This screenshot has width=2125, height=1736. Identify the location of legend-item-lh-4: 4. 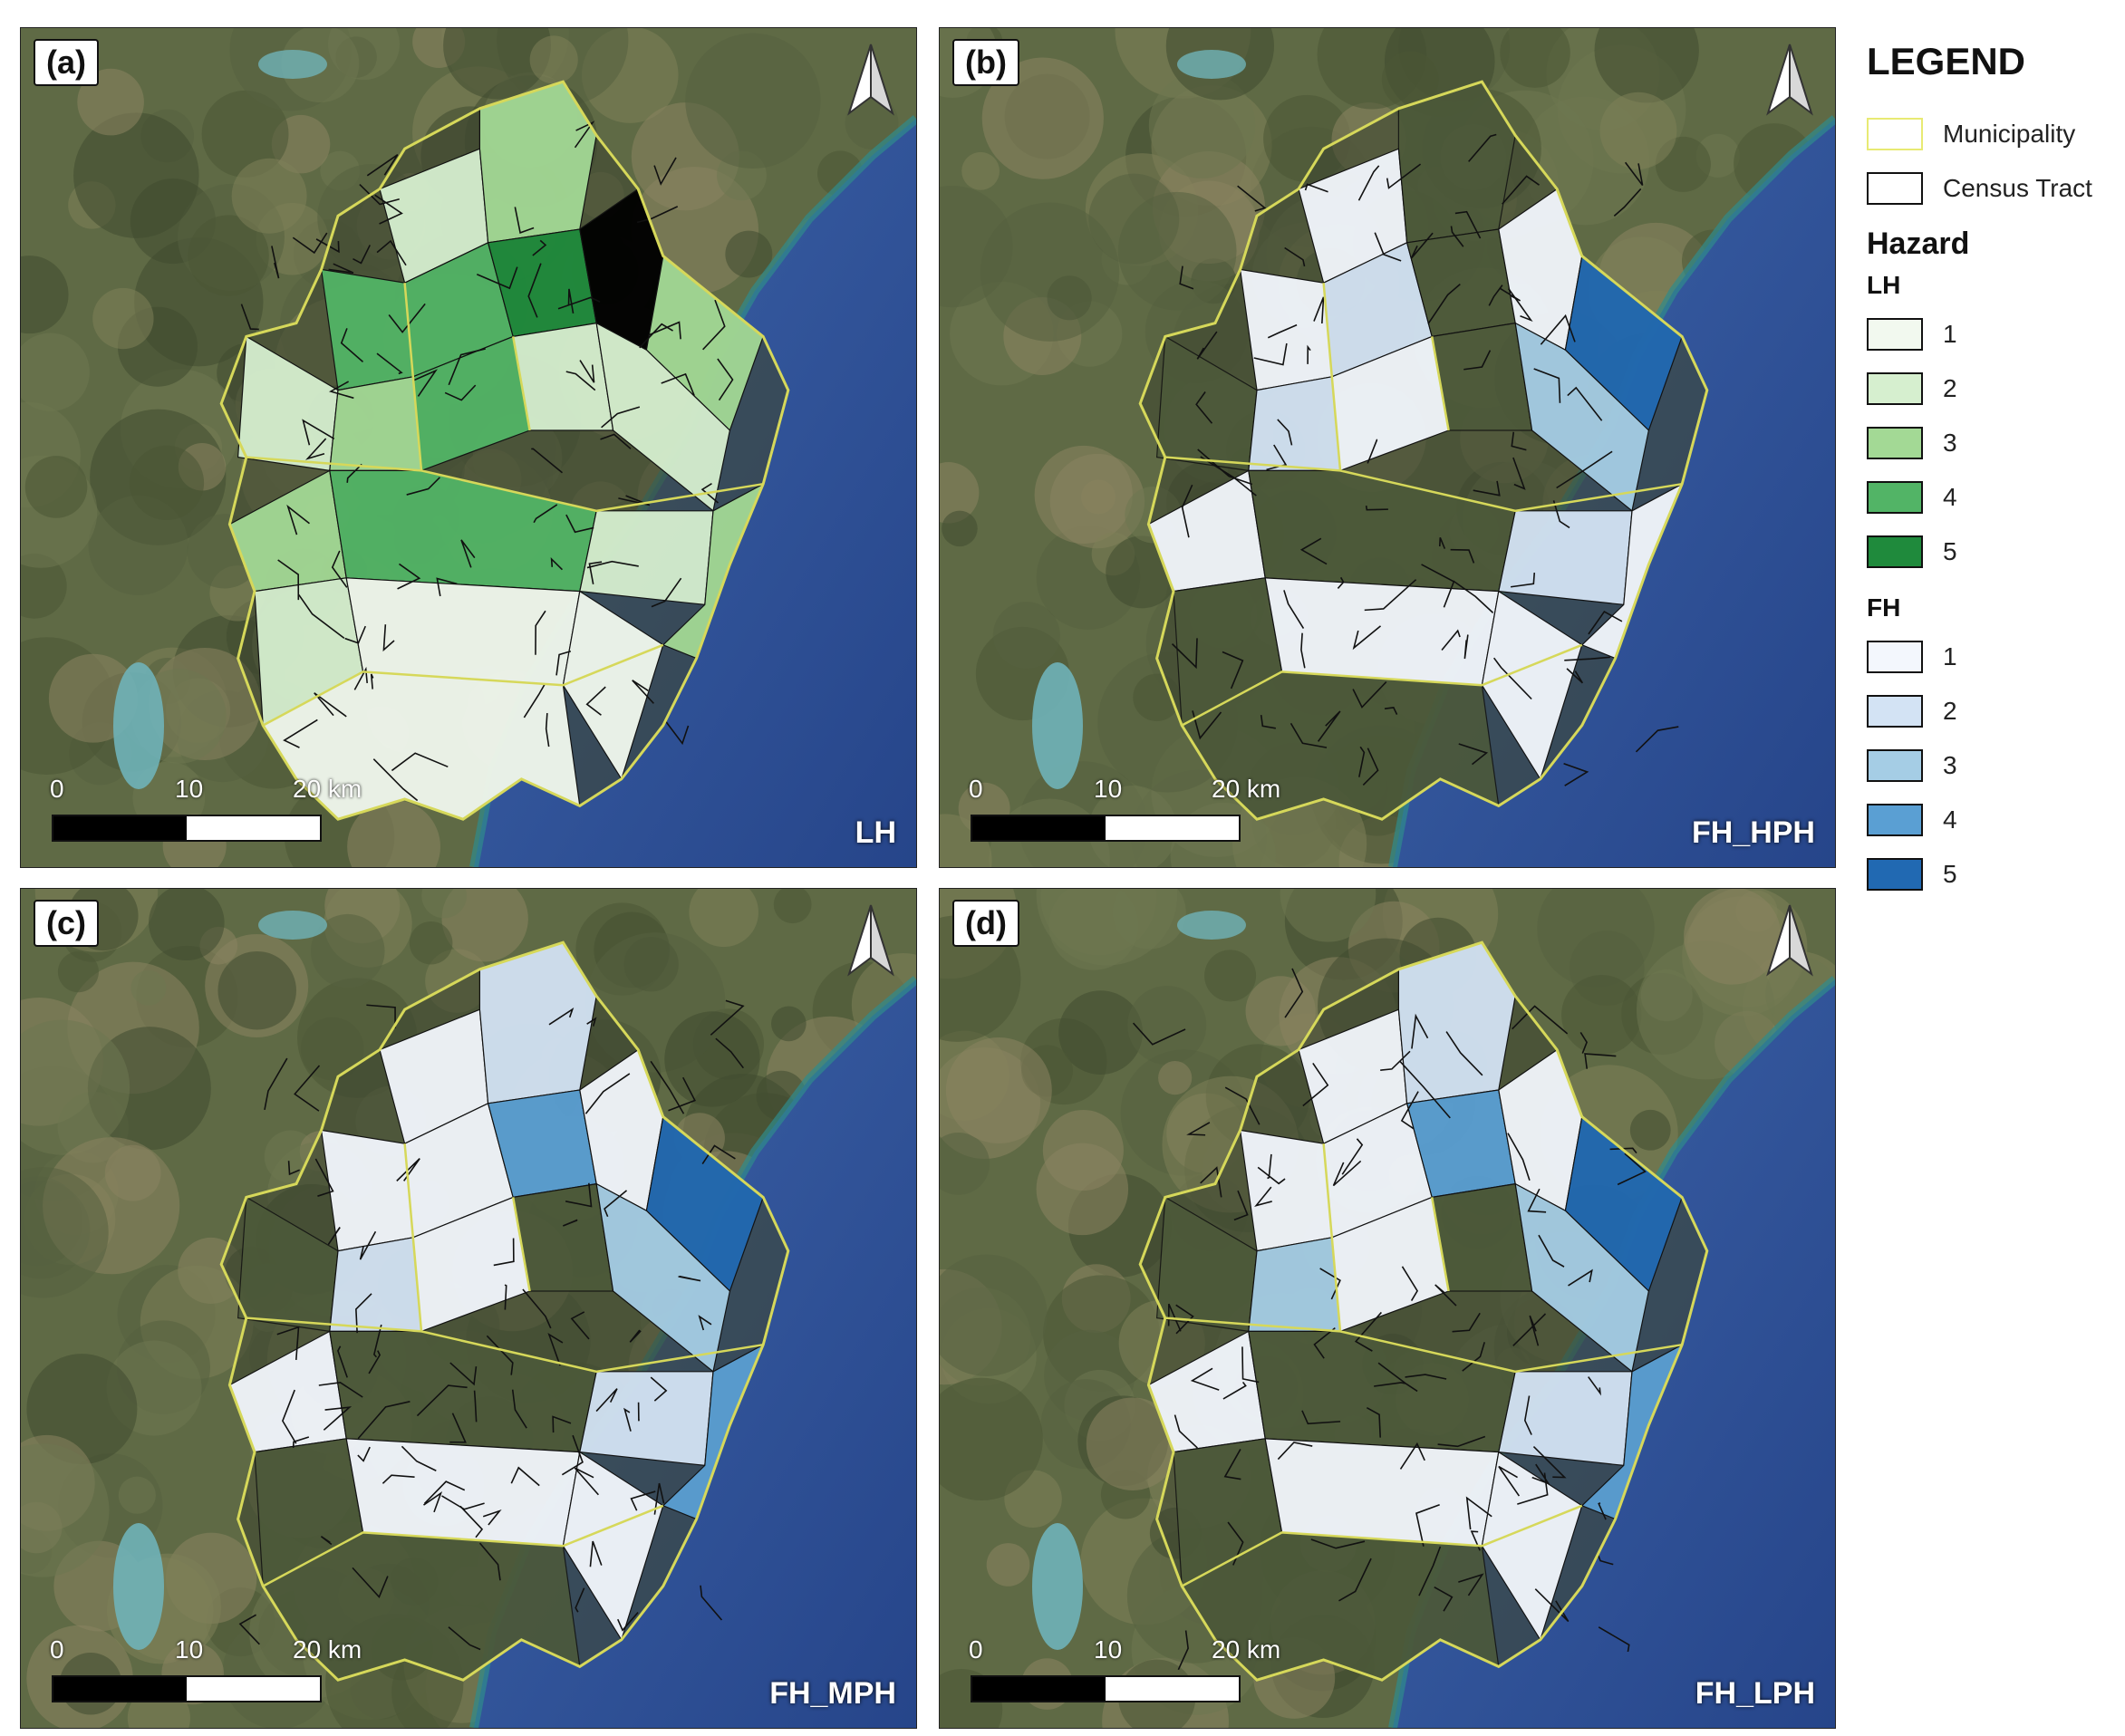
(1993, 497).